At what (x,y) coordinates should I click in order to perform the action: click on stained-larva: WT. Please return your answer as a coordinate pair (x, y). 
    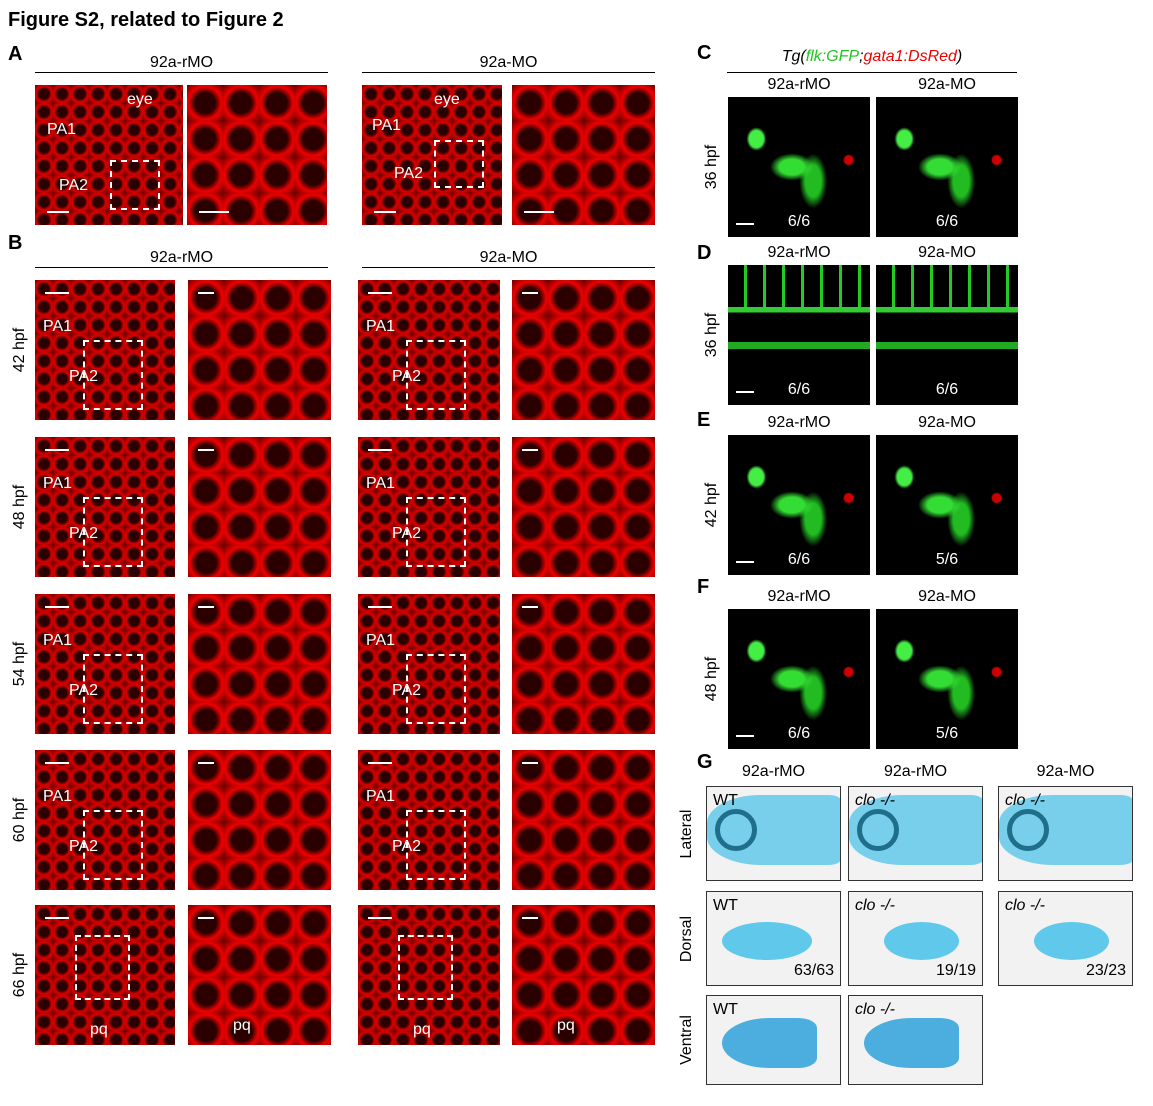
    Looking at the image, I should click on (773, 833).